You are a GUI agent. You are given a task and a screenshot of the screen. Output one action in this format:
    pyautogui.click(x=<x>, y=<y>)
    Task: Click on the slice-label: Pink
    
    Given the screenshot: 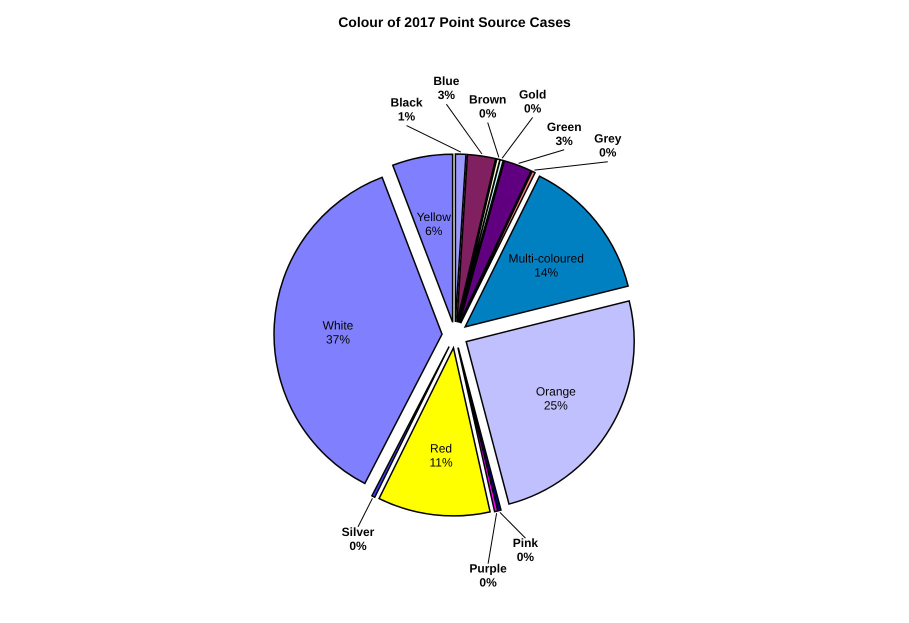 What is the action you would take?
    pyautogui.click(x=525, y=543)
    